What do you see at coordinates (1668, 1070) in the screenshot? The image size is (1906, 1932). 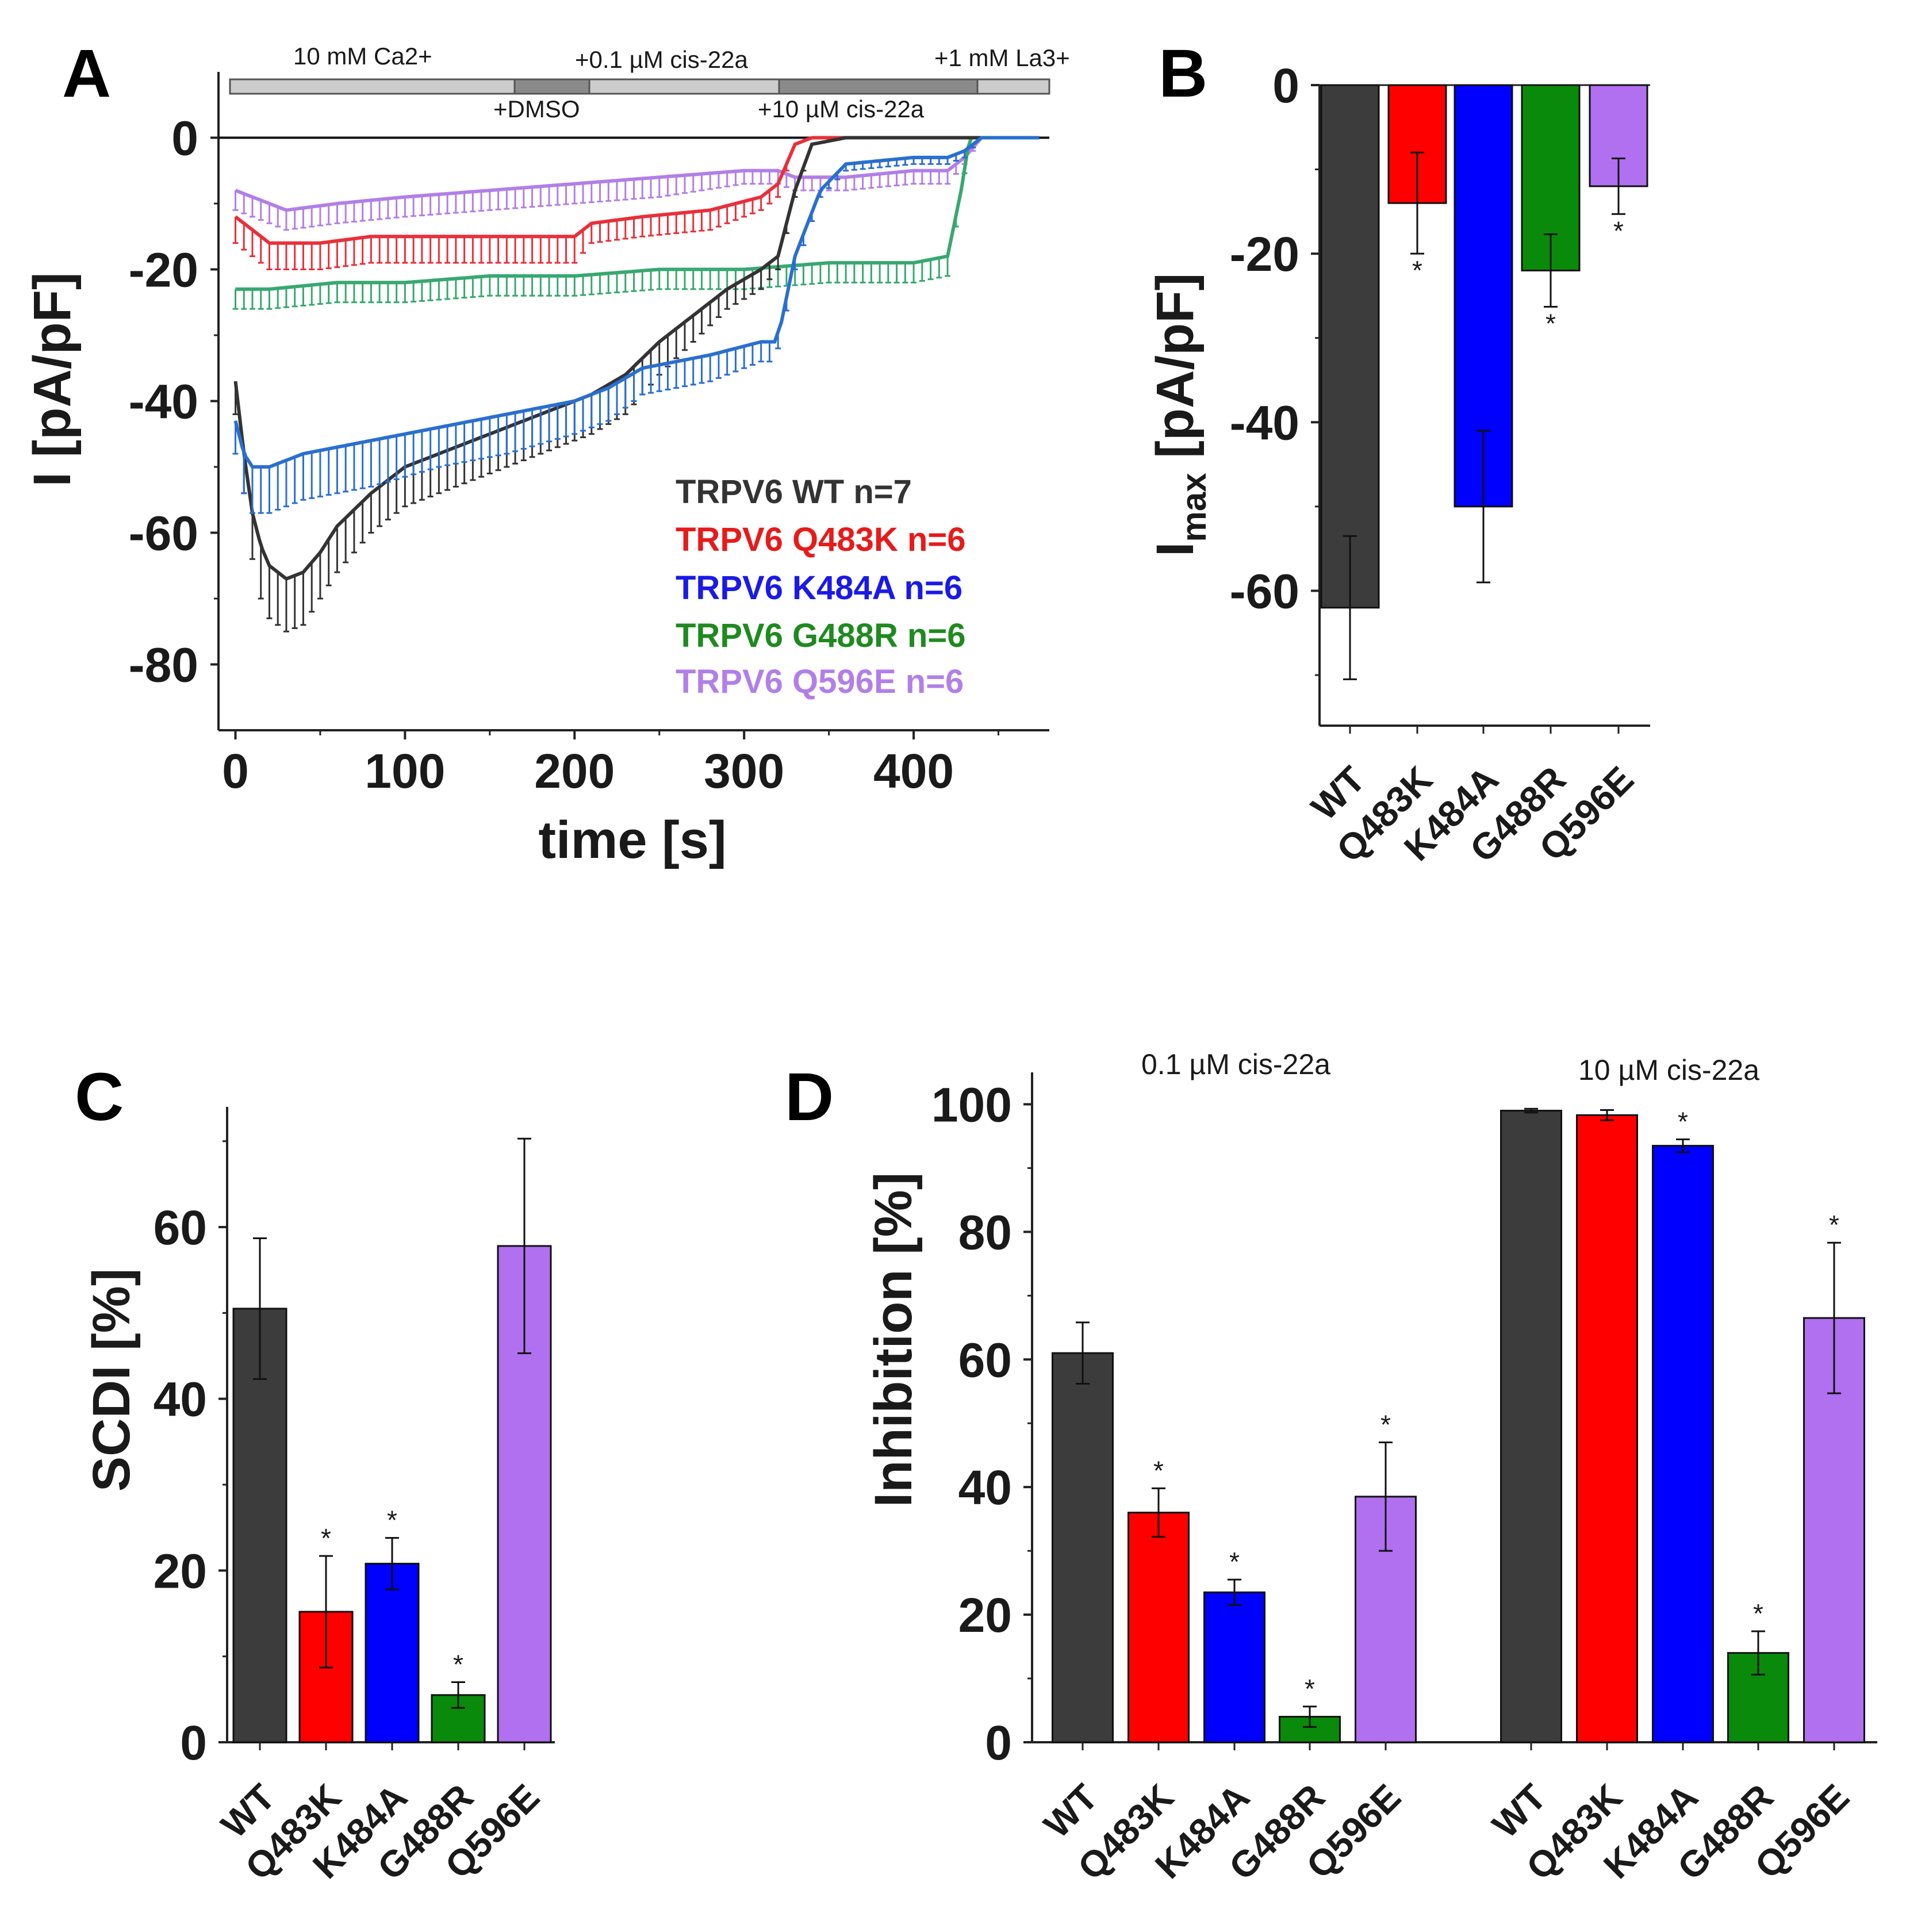 I see `group-label-high: 10 µM cis-22a` at bounding box center [1668, 1070].